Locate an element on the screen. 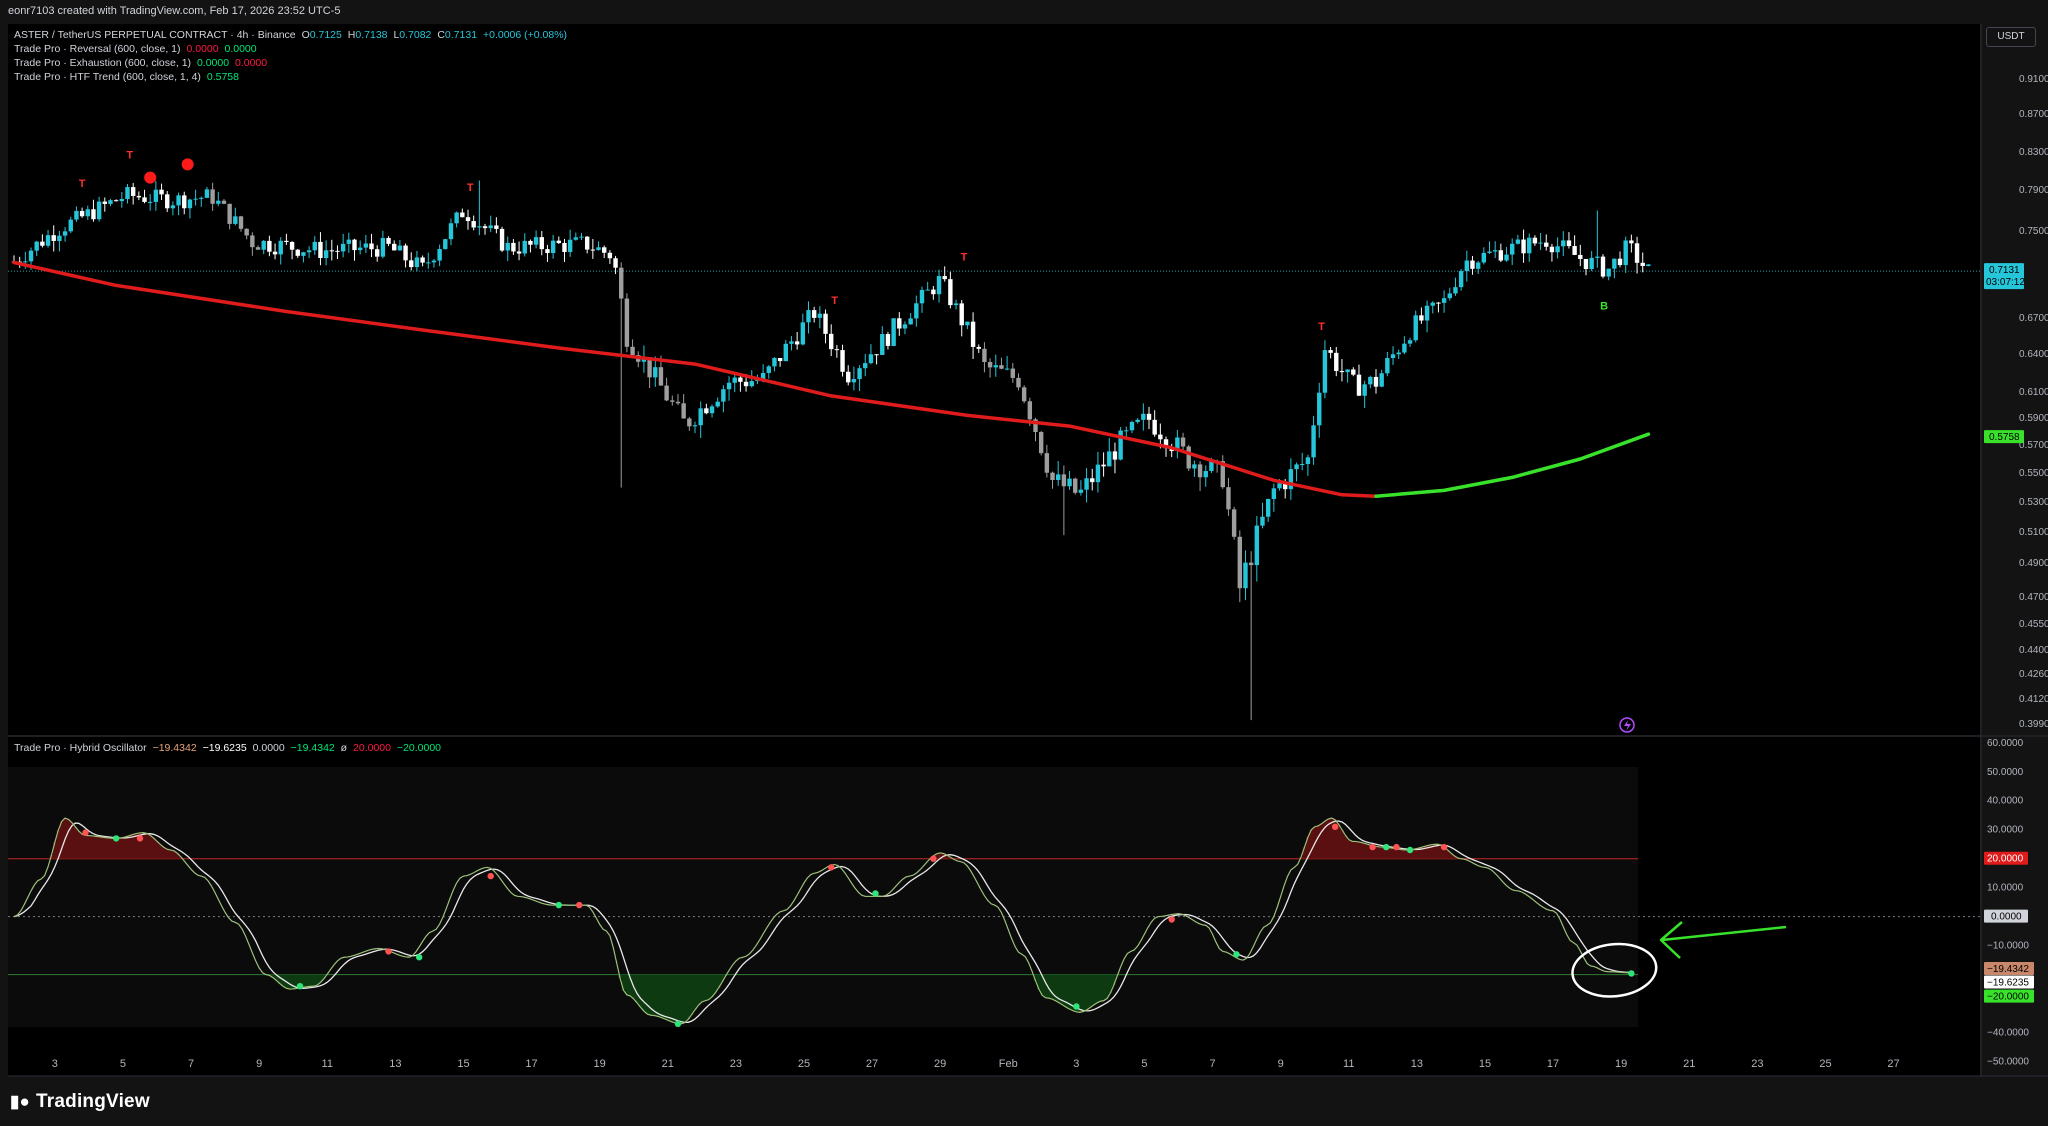  price-tick-label: 0.4260 is located at coordinates (2033, 674).